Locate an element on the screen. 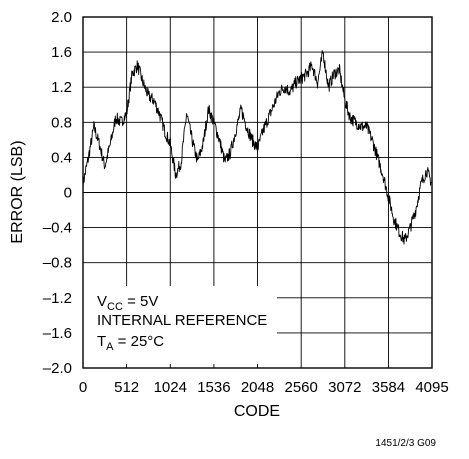 This screenshot has height=459, width=469. y-tick-label: 0.8 is located at coordinates (61, 122).